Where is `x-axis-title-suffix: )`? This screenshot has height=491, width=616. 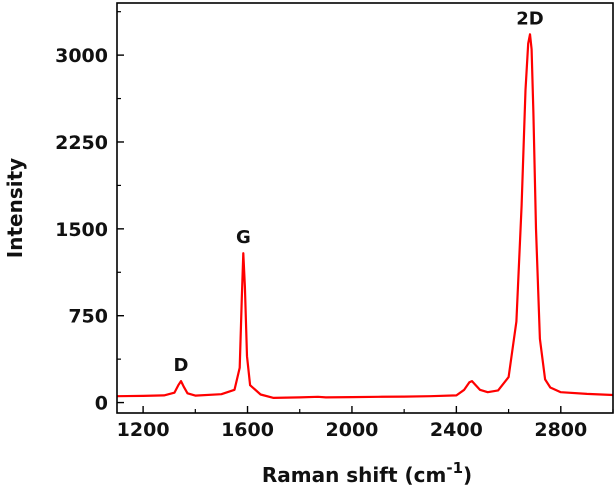 x-axis-title-suffix: ) is located at coordinates (467, 475).